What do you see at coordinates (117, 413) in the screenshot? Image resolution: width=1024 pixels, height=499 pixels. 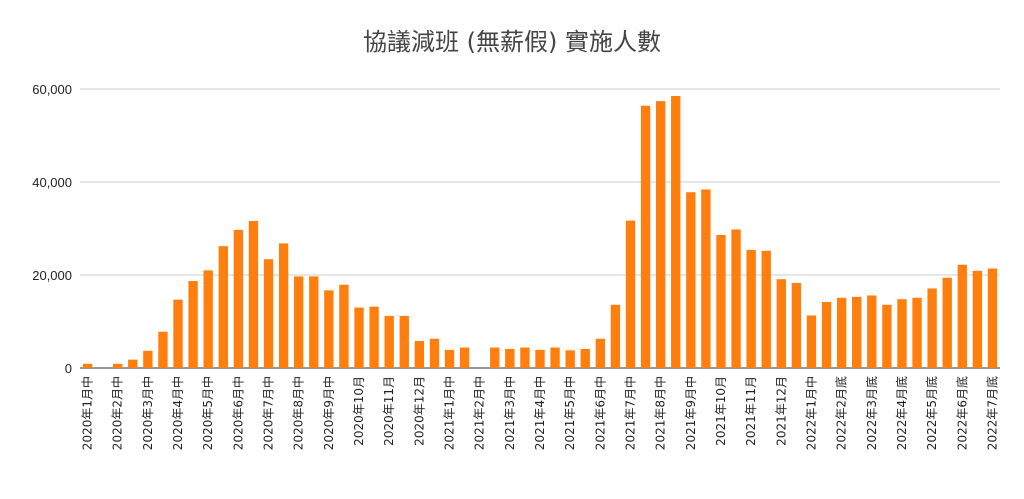 I see `x-tick-label: 2020年2月中` at bounding box center [117, 413].